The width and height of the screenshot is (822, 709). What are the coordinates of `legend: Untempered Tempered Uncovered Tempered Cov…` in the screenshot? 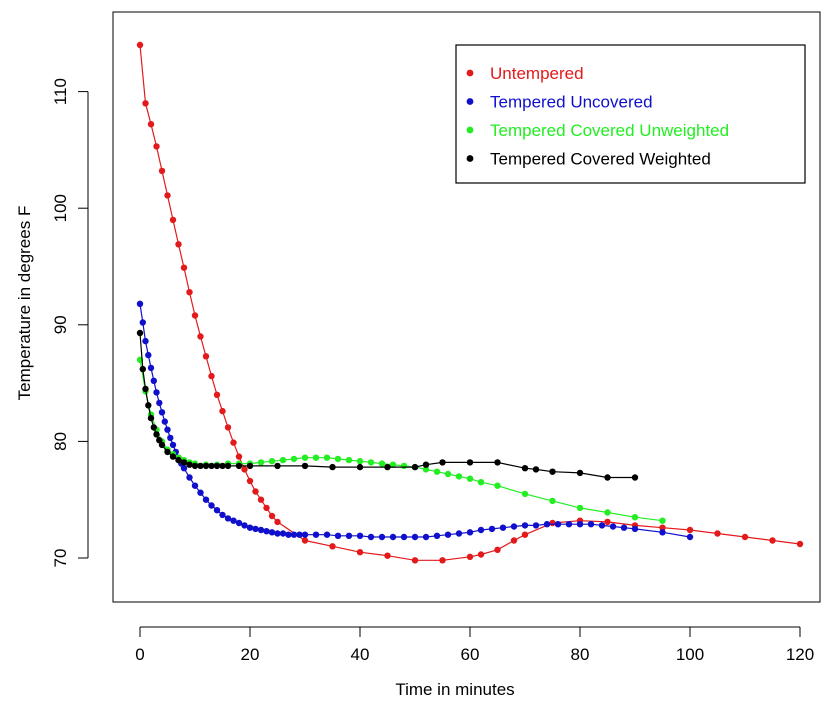 It's located at (630, 114).